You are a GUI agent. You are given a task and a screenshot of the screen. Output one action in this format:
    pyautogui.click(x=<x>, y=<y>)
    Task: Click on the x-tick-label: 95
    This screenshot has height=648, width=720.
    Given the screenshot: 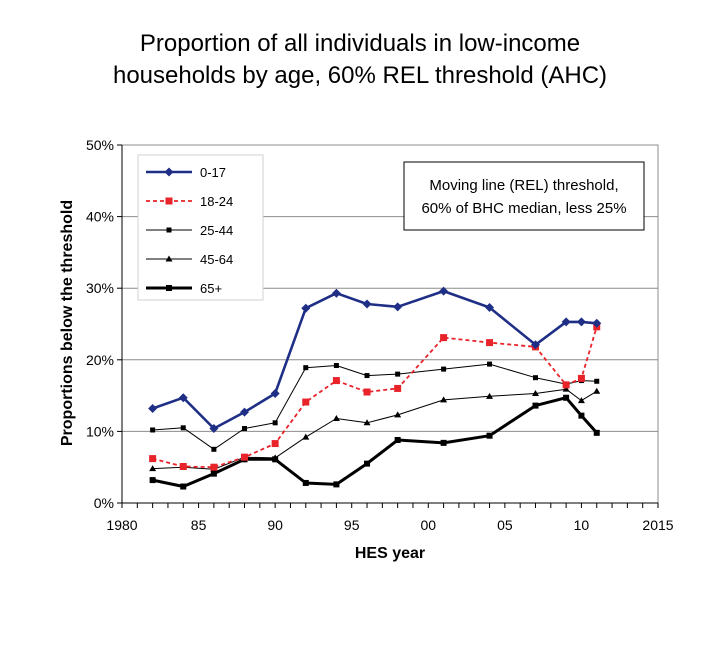 What is the action you would take?
    pyautogui.click(x=352, y=525)
    